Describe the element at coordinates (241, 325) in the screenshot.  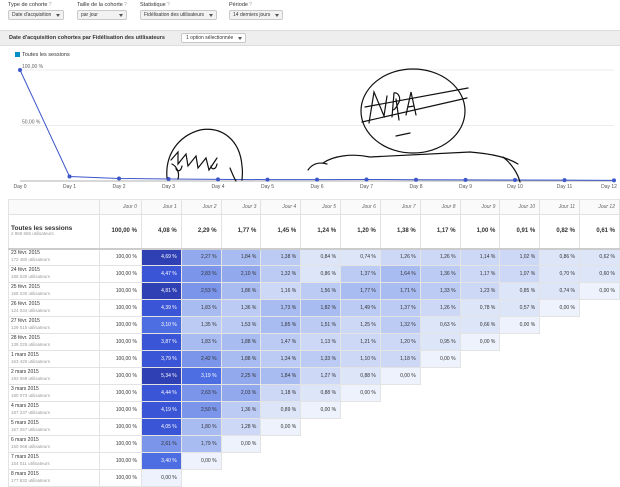
I see `cohort-cell: 1,53 %` at that location.